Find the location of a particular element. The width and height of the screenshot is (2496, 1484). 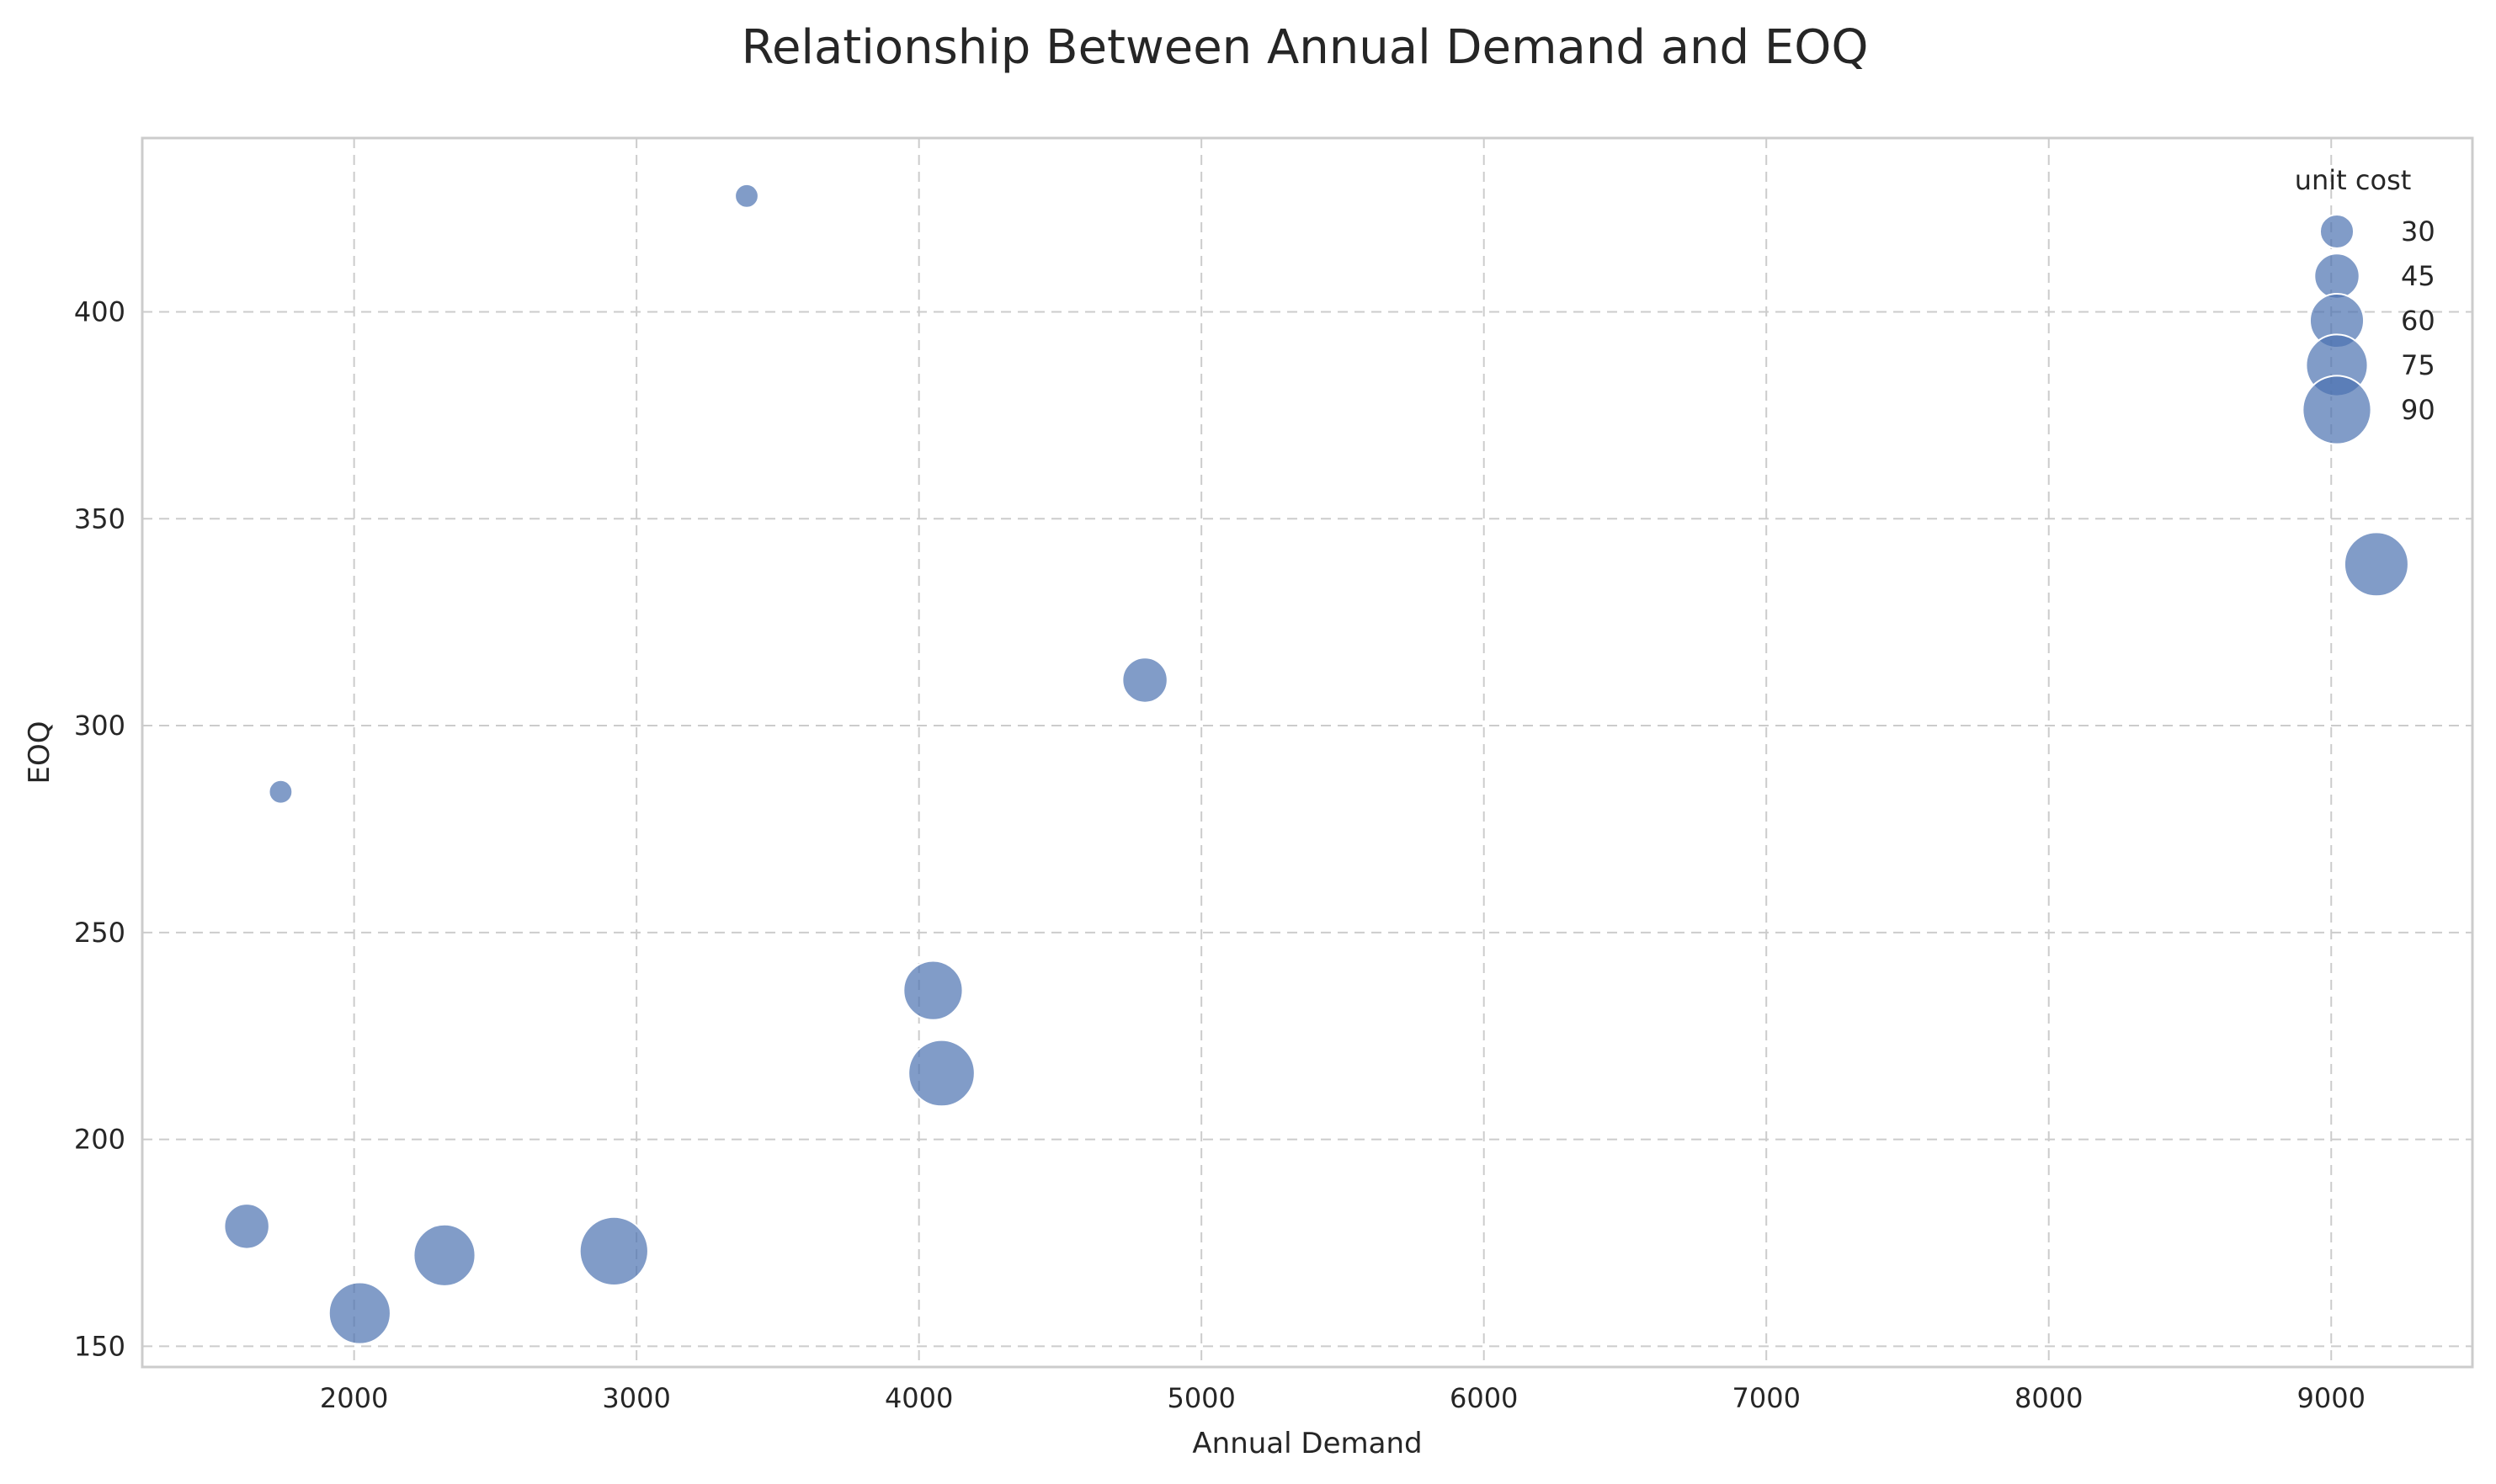

x-tick-label: 6000 is located at coordinates (1484, 1398).